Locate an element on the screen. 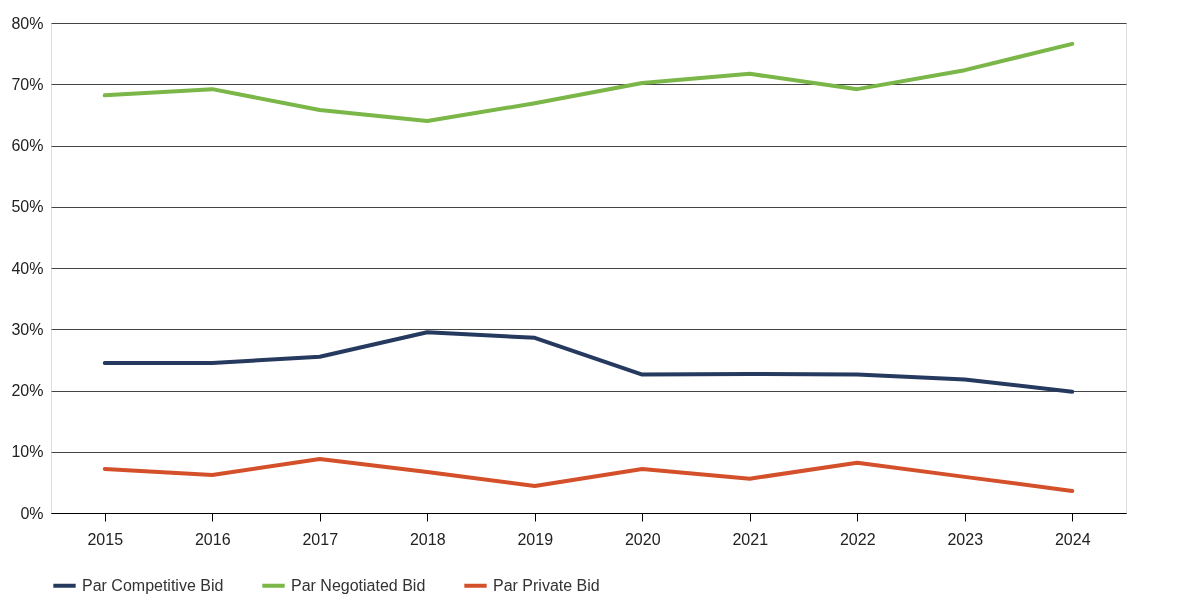 This screenshot has height=605, width=1180. x-tick-label: 2018 is located at coordinates (427, 539).